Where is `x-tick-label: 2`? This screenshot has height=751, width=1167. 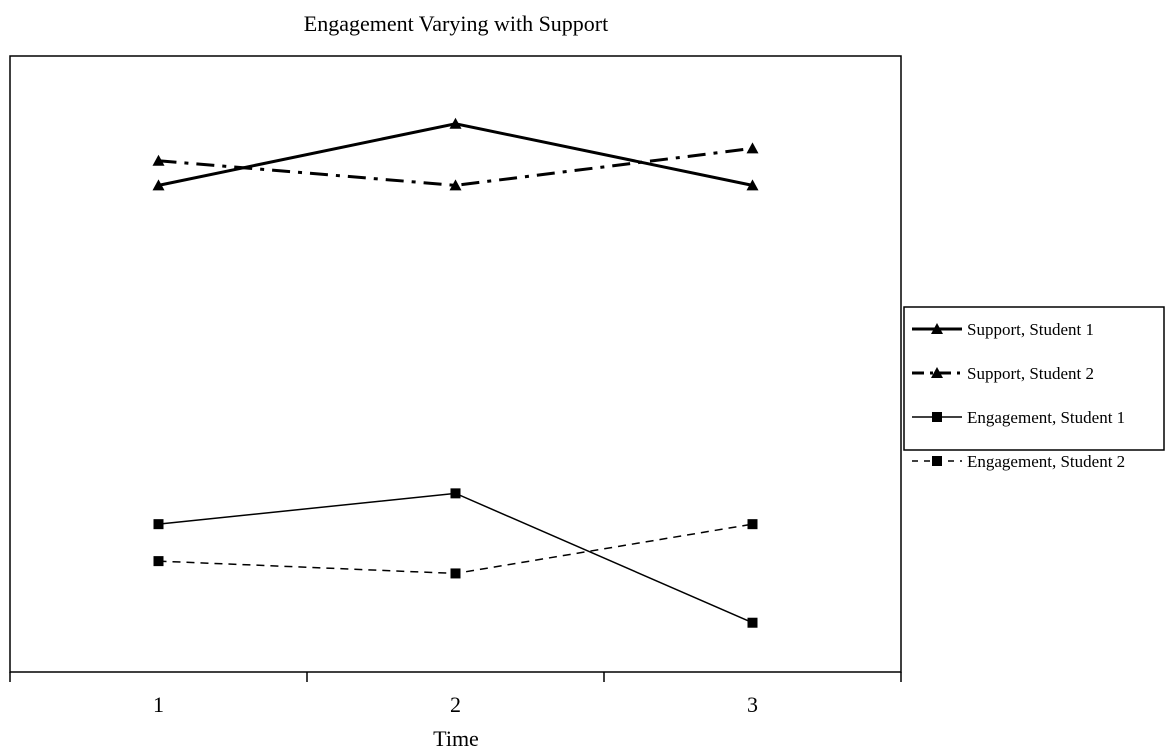
x-tick-label: 2 is located at coordinates (455, 704).